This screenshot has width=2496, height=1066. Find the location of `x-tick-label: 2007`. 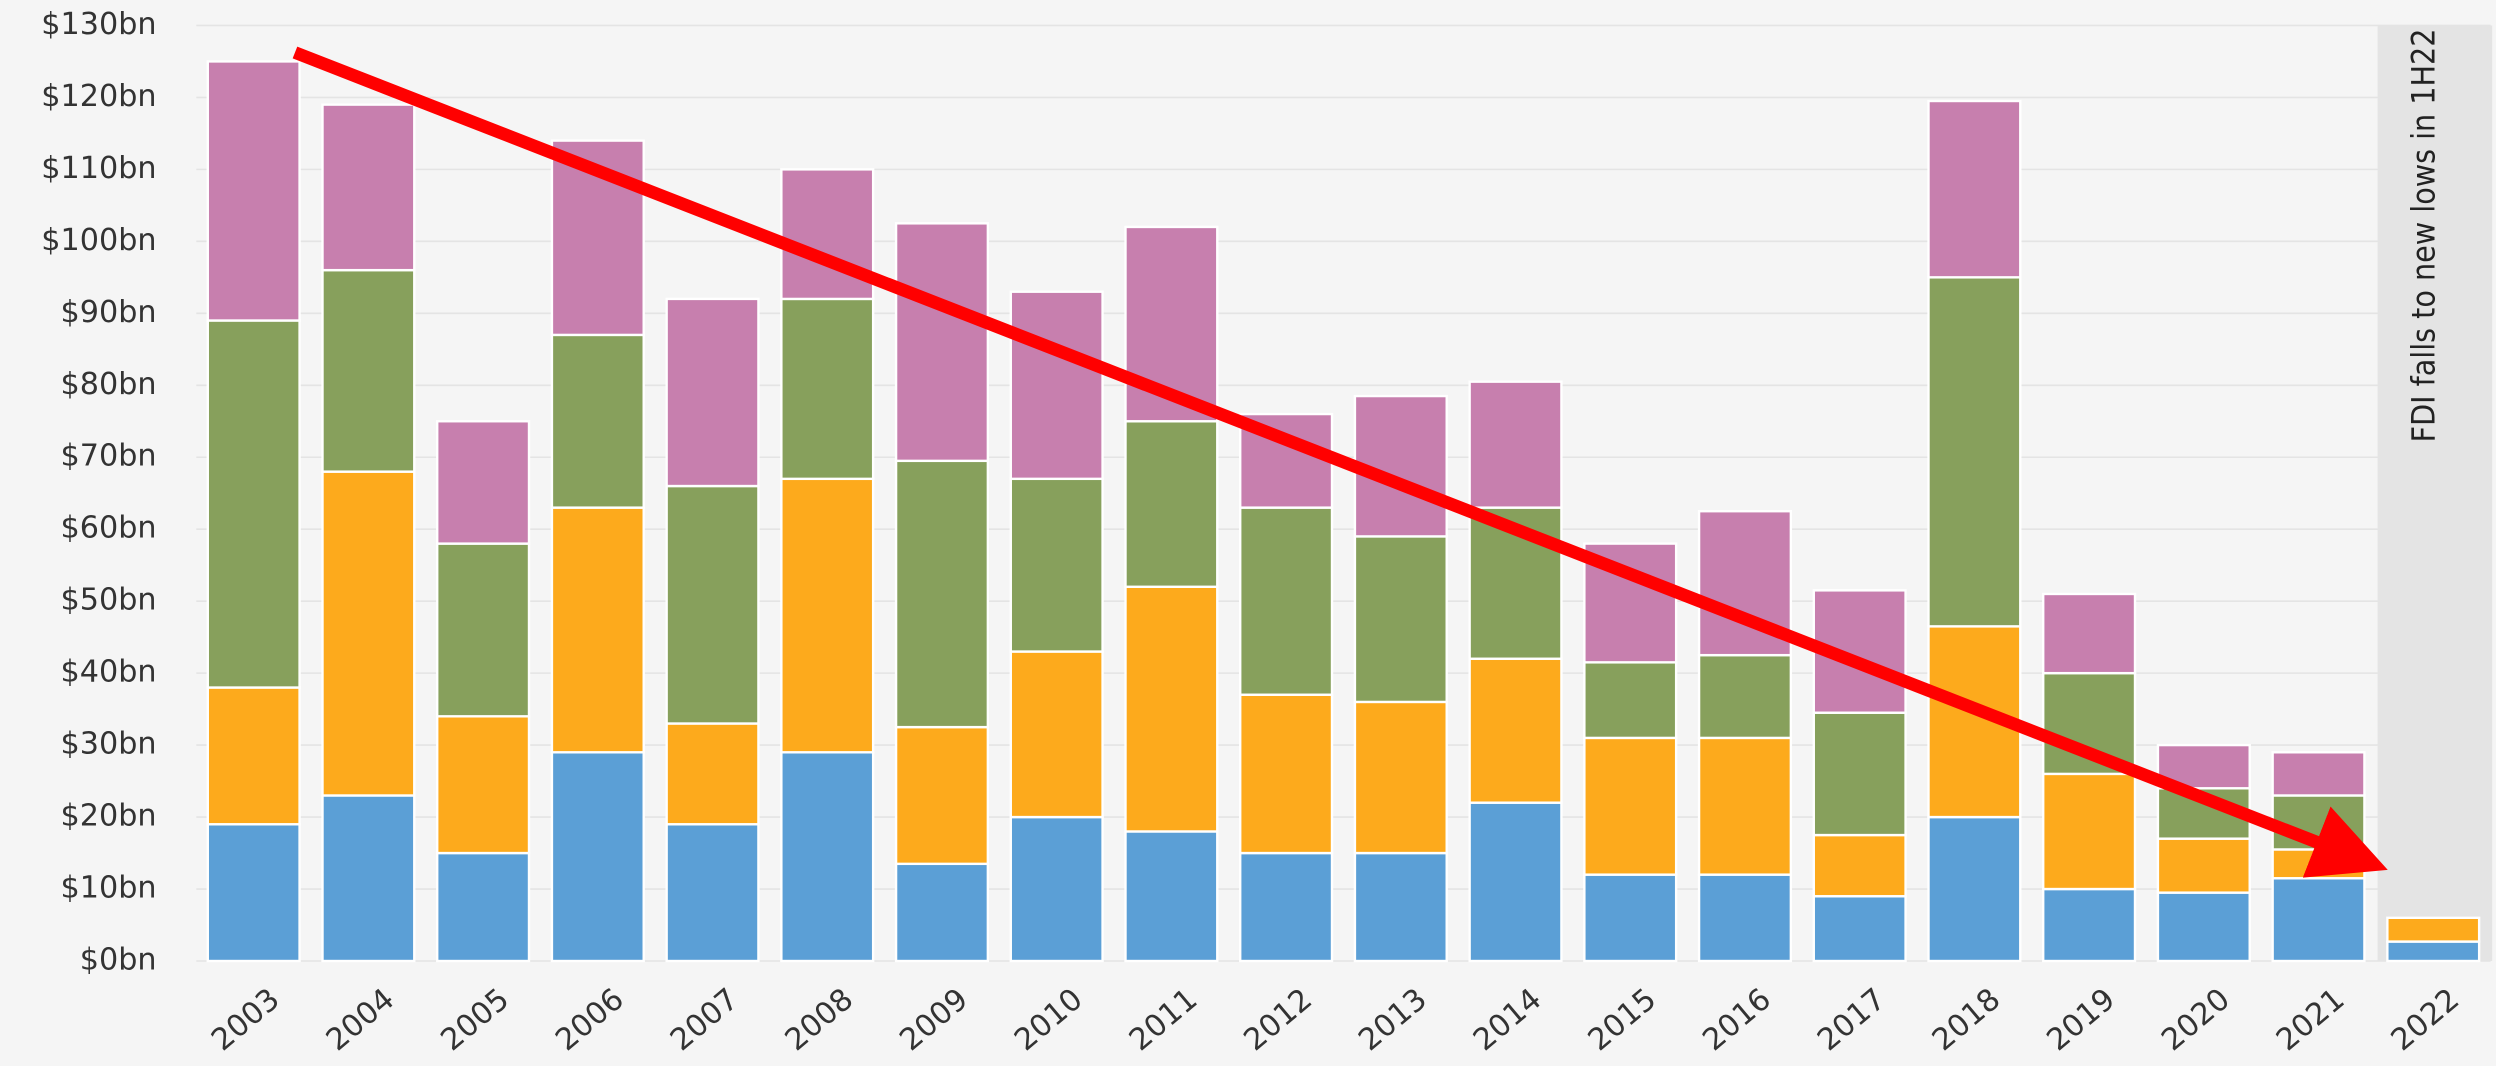

x-tick-label: 2007 is located at coordinates (704, 1020).